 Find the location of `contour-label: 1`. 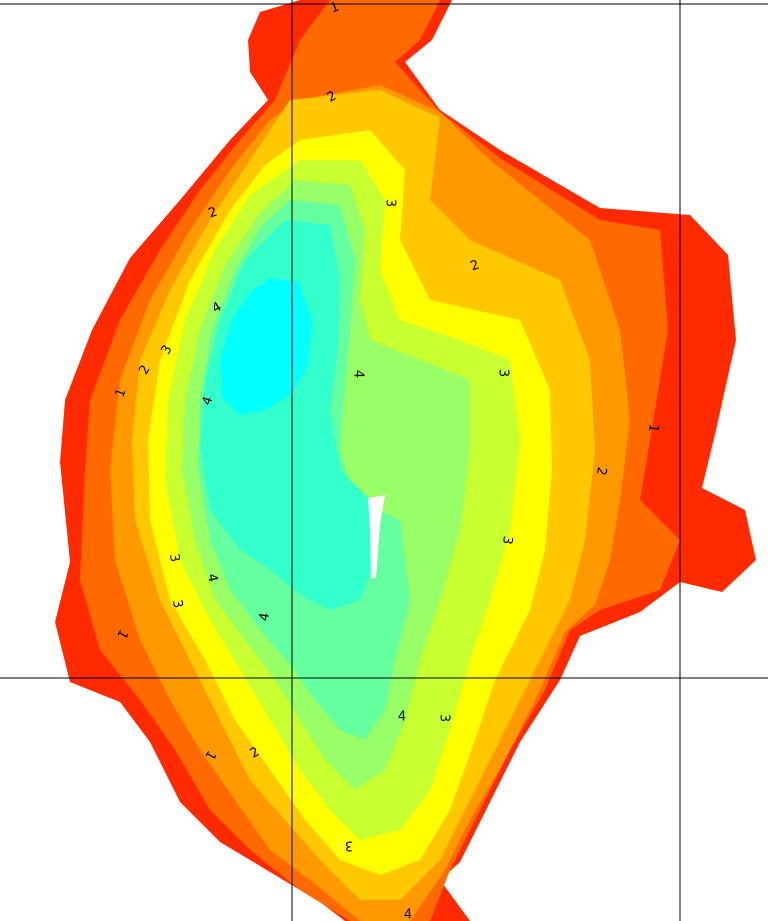

contour-label: 1 is located at coordinates (653, 428).